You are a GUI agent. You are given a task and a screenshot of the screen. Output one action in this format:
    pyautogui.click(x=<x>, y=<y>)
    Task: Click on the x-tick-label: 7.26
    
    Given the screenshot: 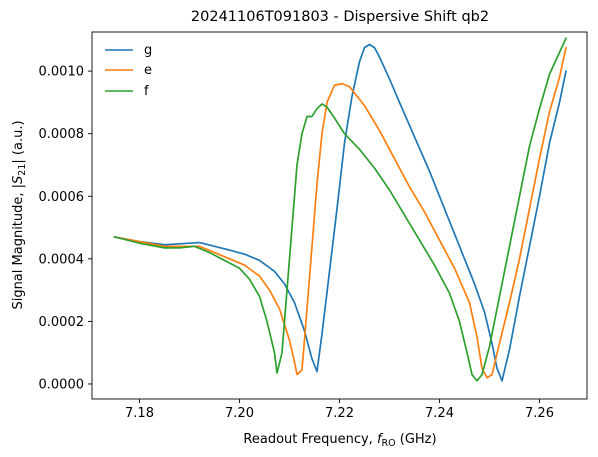 What is the action you would take?
    pyautogui.click(x=539, y=413)
    